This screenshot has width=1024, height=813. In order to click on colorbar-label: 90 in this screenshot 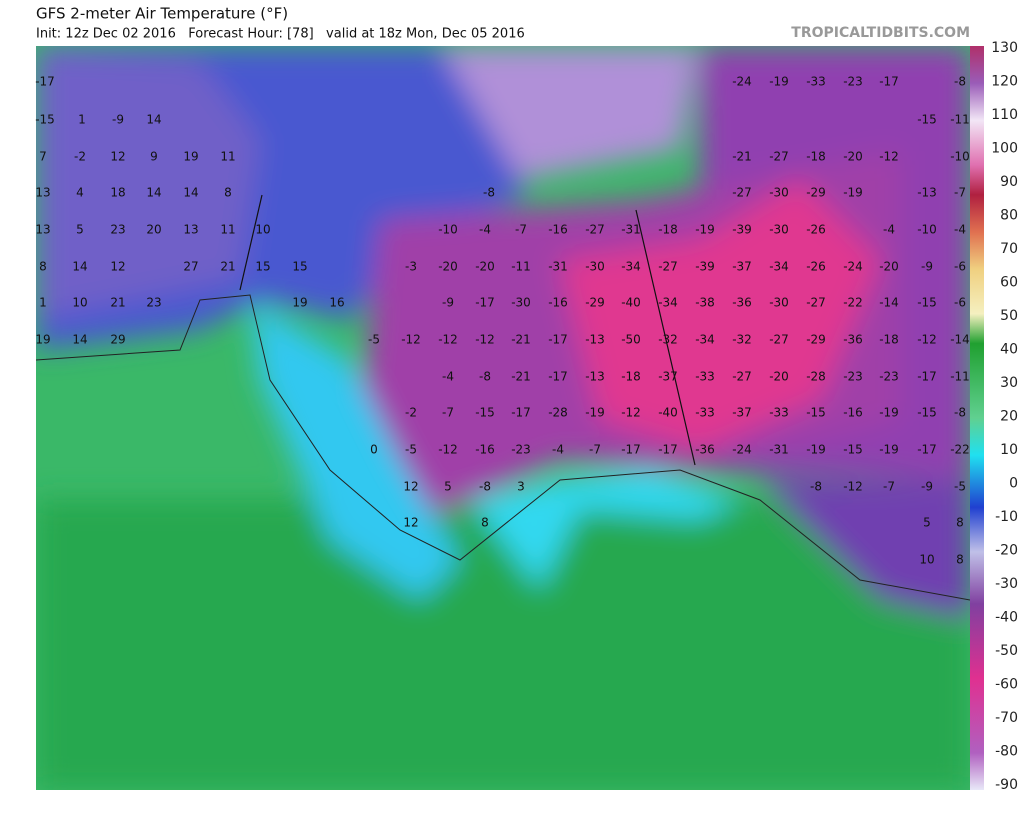, I will do `click(1009, 182)`.